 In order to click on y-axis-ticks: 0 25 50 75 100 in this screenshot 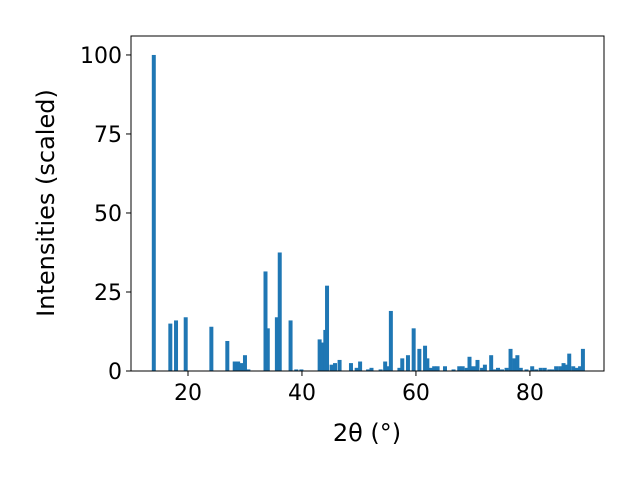, I will do `click(105, 214)`.